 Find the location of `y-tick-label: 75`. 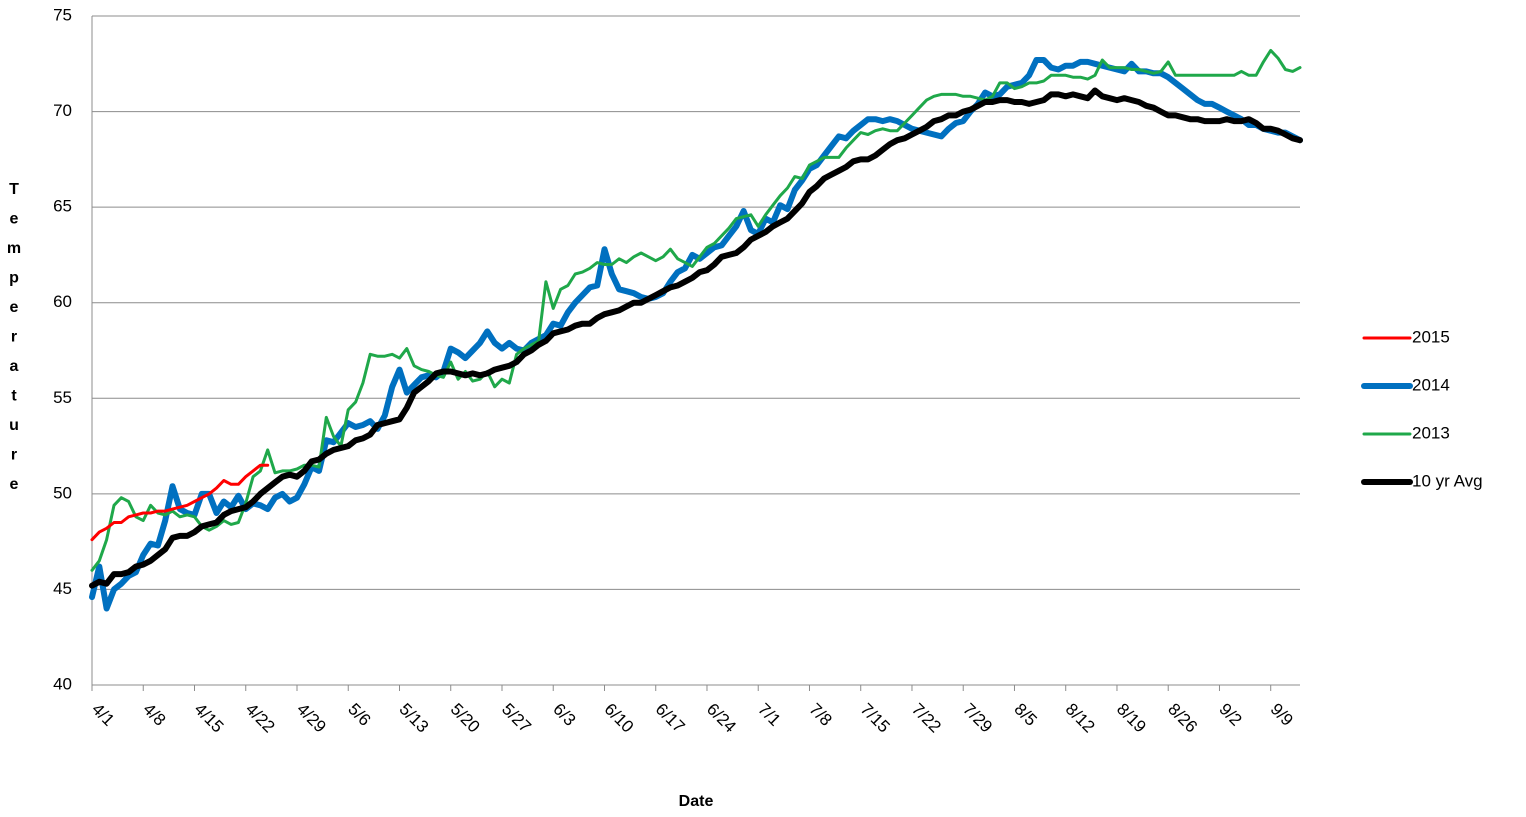

y-tick-label: 75 is located at coordinates (62, 14).